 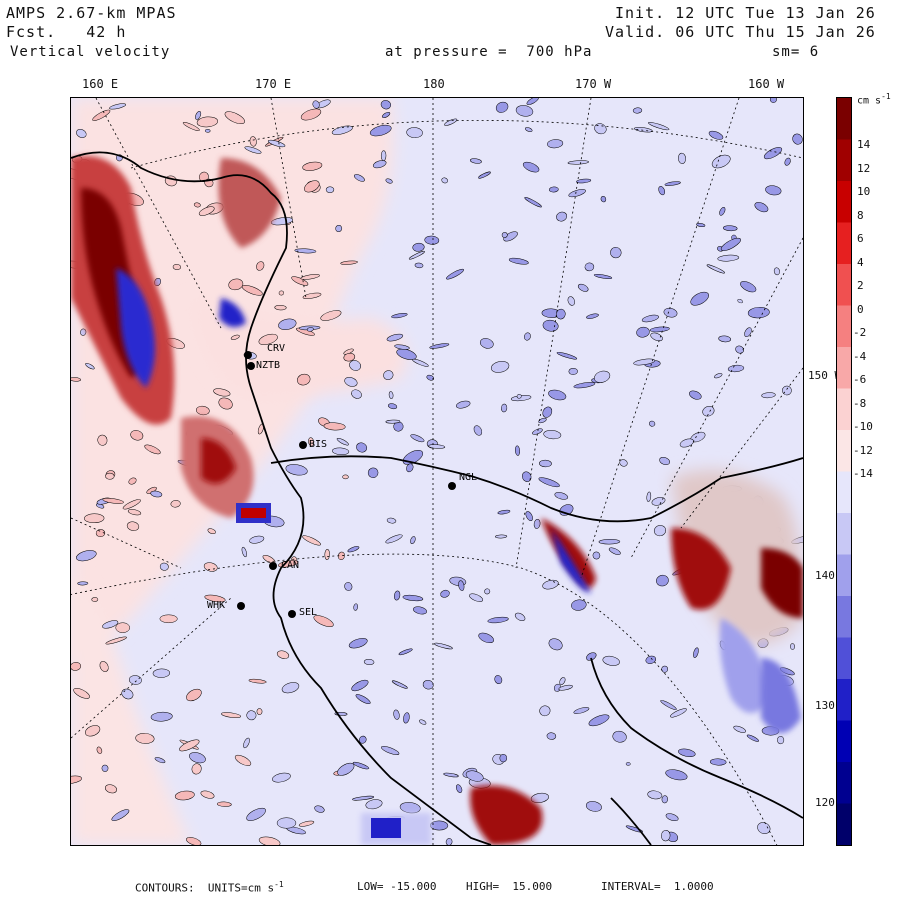 What do you see at coordinates (825, 375) in the screenshot?
I see `lat-label-150w: 150 W` at bounding box center [825, 375].